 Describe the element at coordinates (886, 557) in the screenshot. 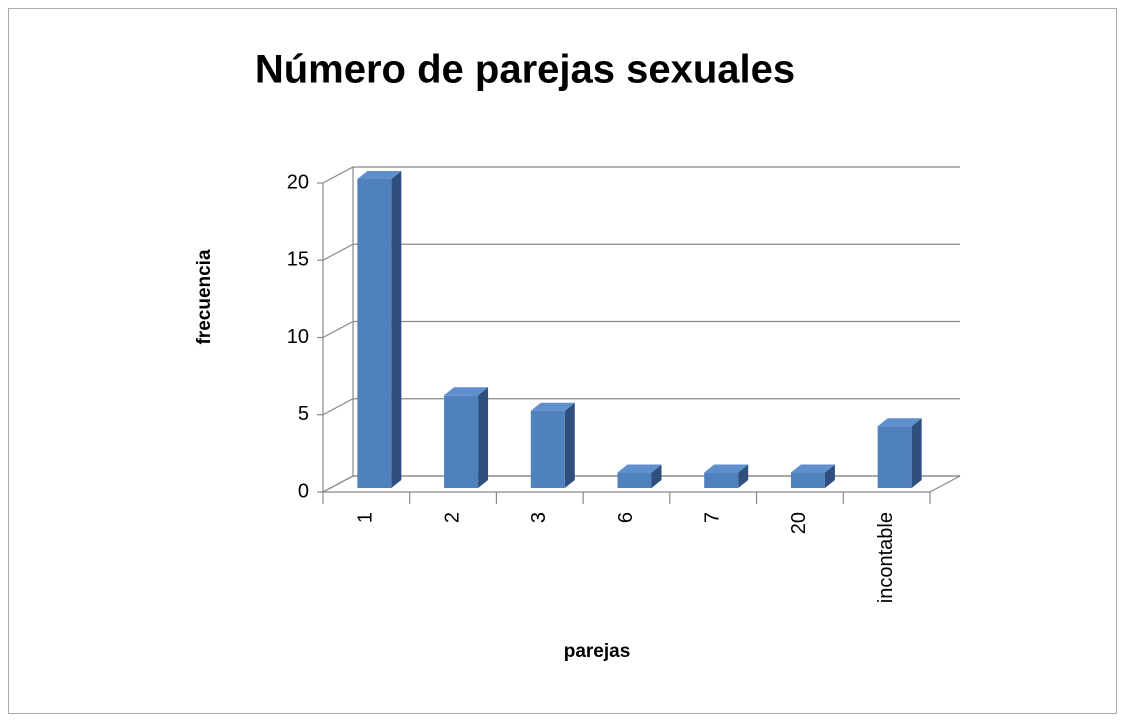

I see `x-tick-label: incontable` at that location.